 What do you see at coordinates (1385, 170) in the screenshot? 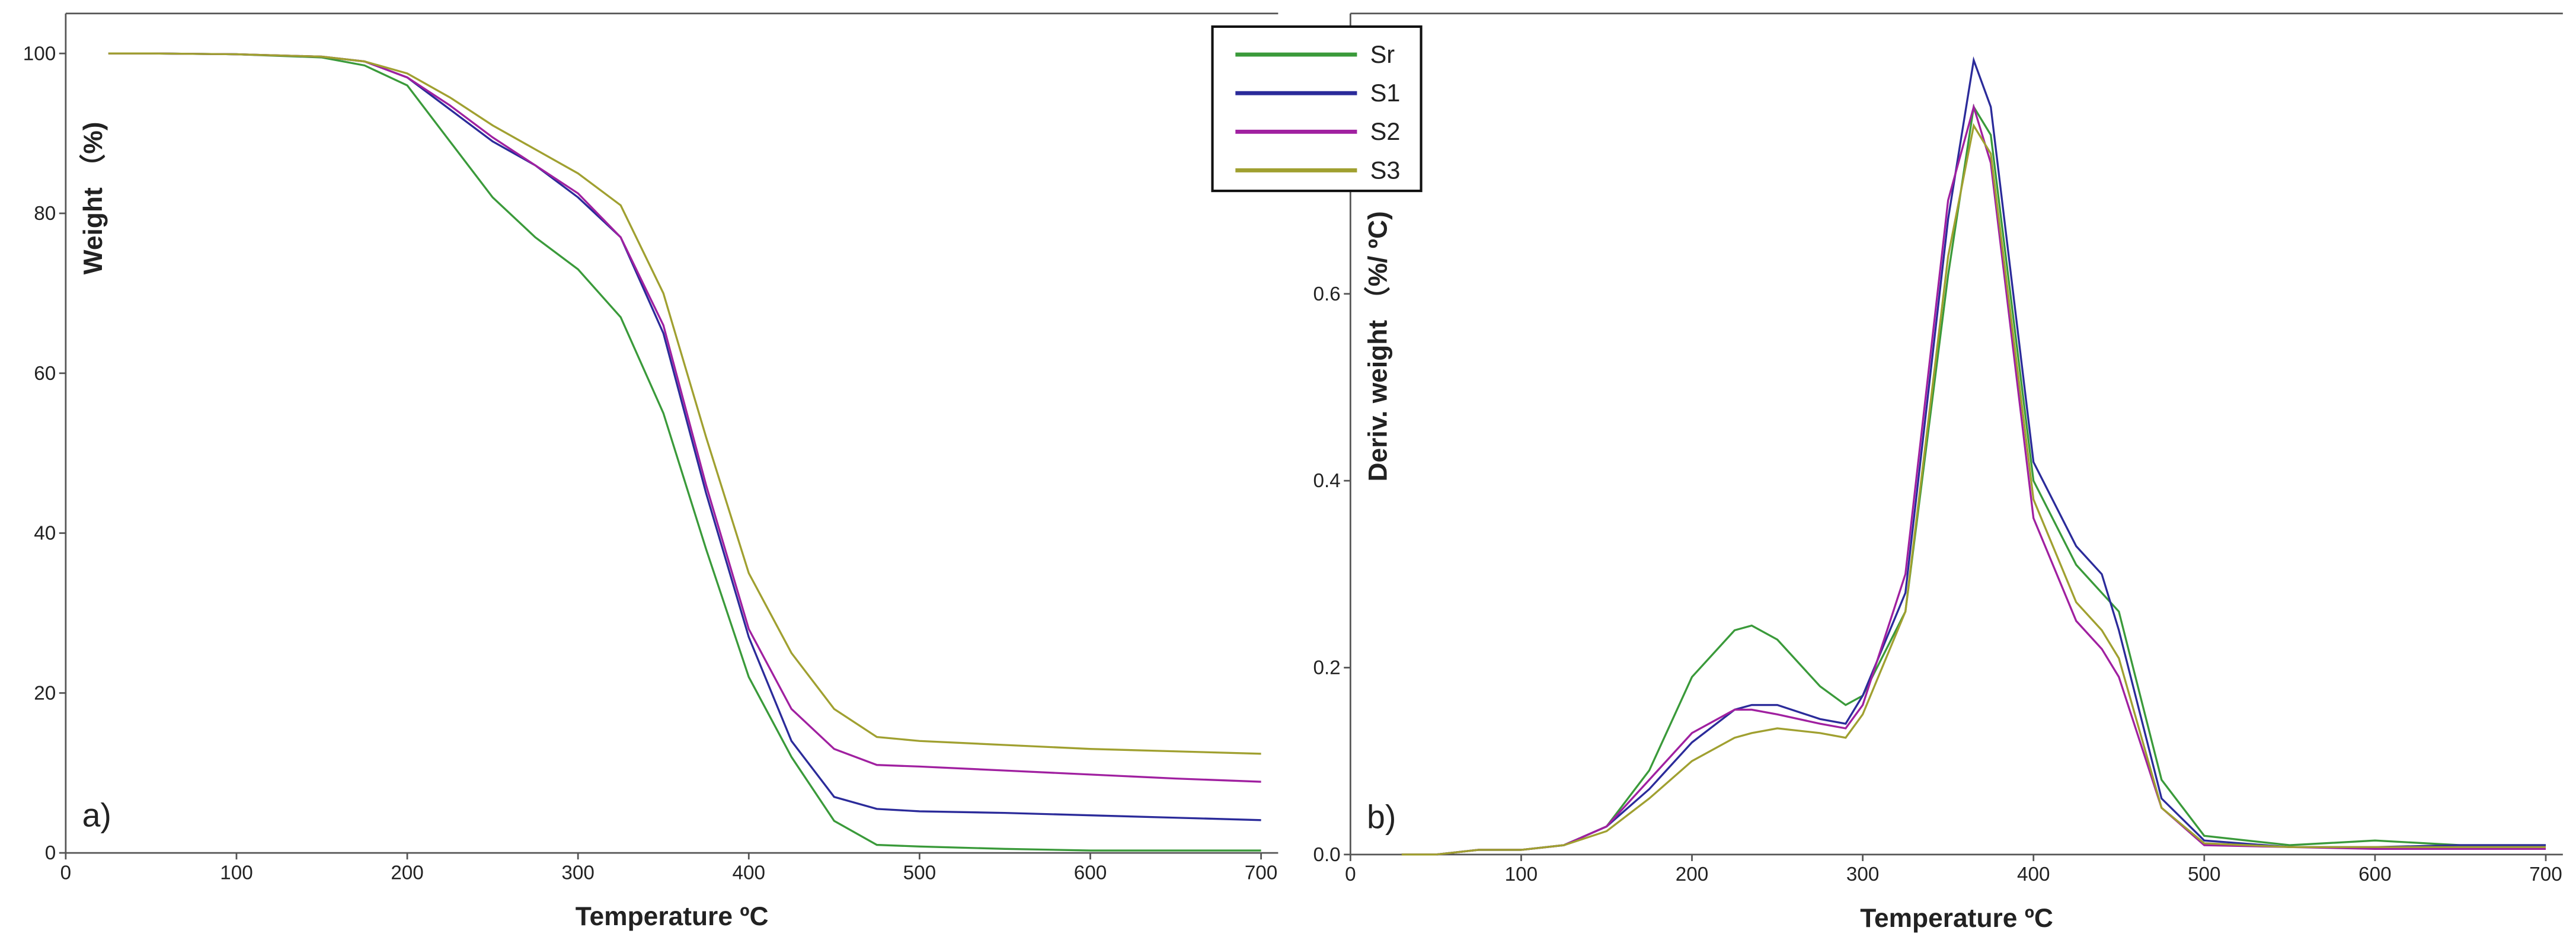
I see `legend-label: S3` at bounding box center [1385, 170].